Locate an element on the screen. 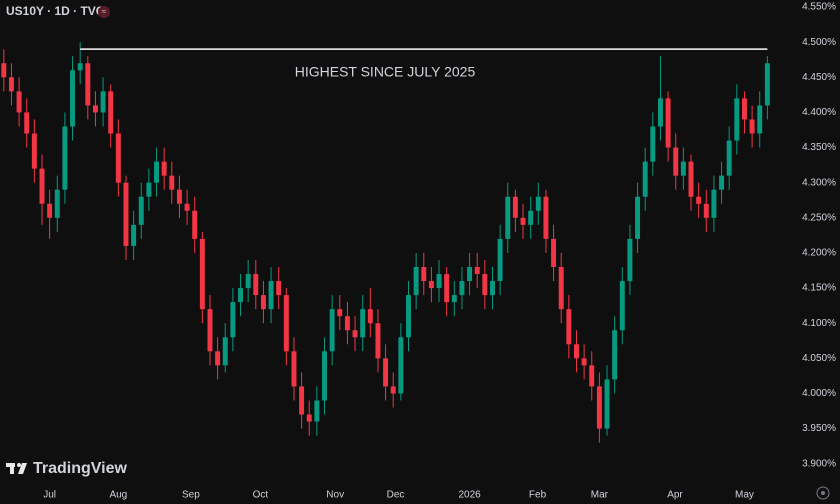  x-tick-label: Mar is located at coordinates (600, 495).